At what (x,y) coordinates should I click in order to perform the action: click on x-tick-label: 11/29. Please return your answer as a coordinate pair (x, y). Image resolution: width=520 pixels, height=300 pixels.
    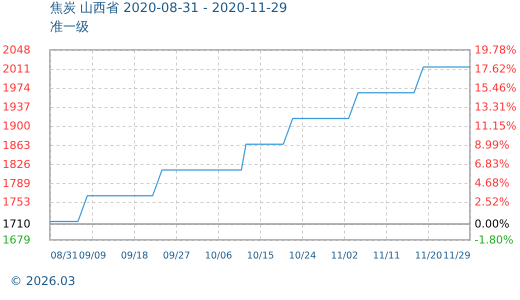
    Looking at the image, I should click on (456, 256).